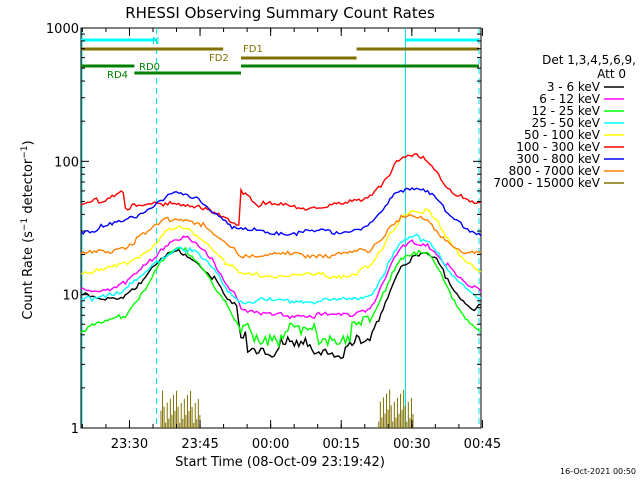 The width and height of the screenshot is (640, 480). Describe the element at coordinates (598, 471) in the screenshot. I see `timestamp: 16-Oct-2021 00:50` at that location.